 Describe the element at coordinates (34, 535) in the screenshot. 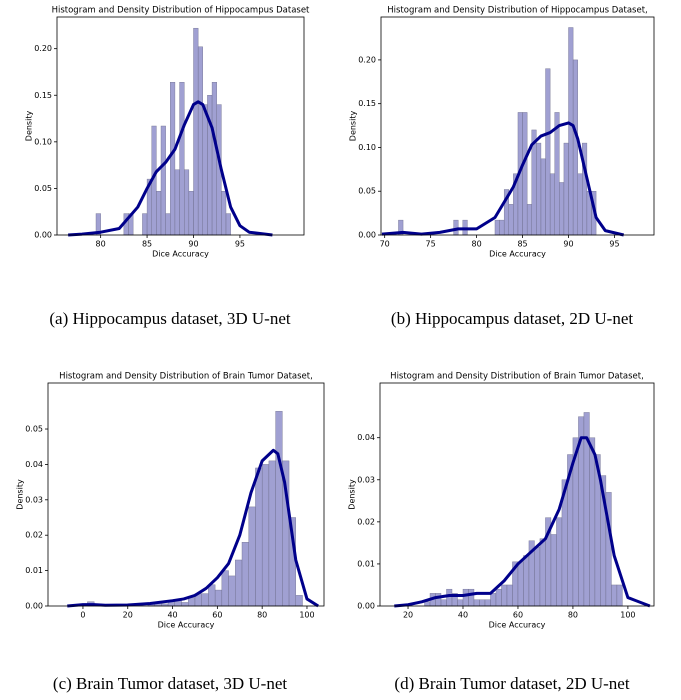

I see `y-tick-label: 0.02` at that location.